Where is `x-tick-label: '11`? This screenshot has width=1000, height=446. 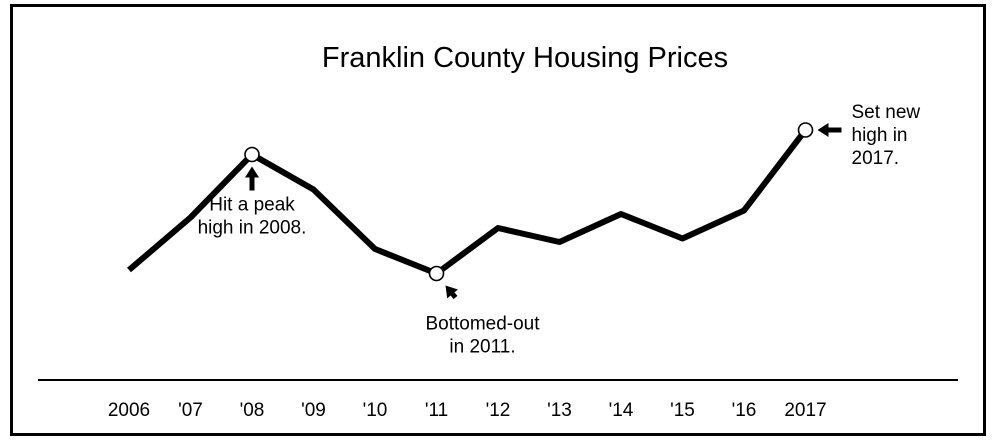
x-tick-label: '11 is located at coordinates (436, 410).